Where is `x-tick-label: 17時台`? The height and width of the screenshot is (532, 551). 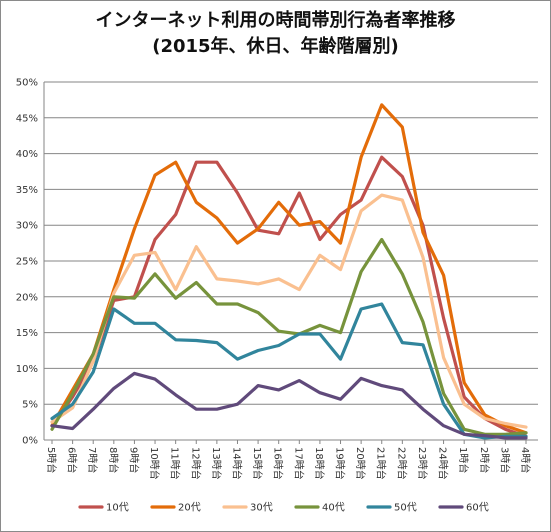
x-tick-label: 17時台 is located at coordinates (298, 463).